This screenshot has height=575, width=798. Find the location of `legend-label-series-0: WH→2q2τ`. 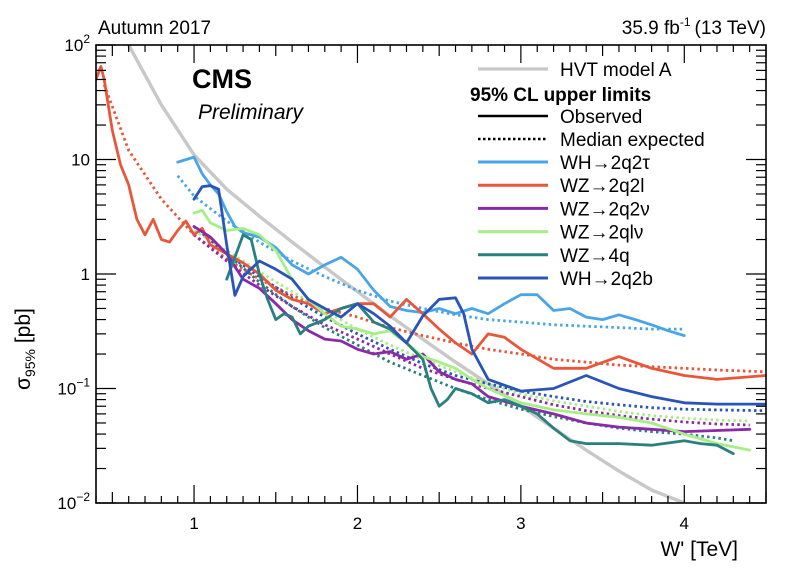

legend-label-series-0: WH→2q2τ is located at coordinates (605, 163).